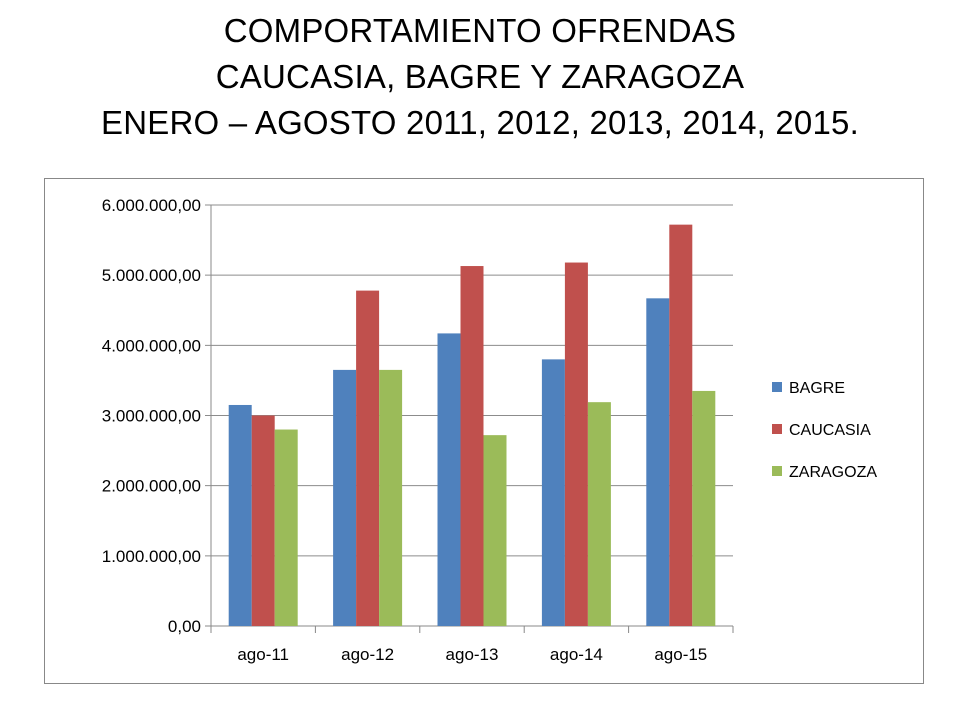 This screenshot has width=960, height=720. I want to click on title-line-1: COMPORTAMIENTO OFRENDAS, so click(480, 30).